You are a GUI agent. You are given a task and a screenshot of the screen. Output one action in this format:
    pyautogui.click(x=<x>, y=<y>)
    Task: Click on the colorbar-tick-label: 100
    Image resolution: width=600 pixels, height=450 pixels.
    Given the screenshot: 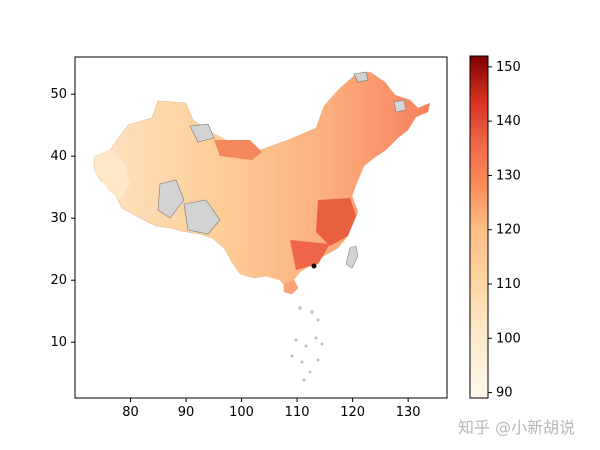 What is the action you would take?
    pyautogui.click(x=508, y=338)
    